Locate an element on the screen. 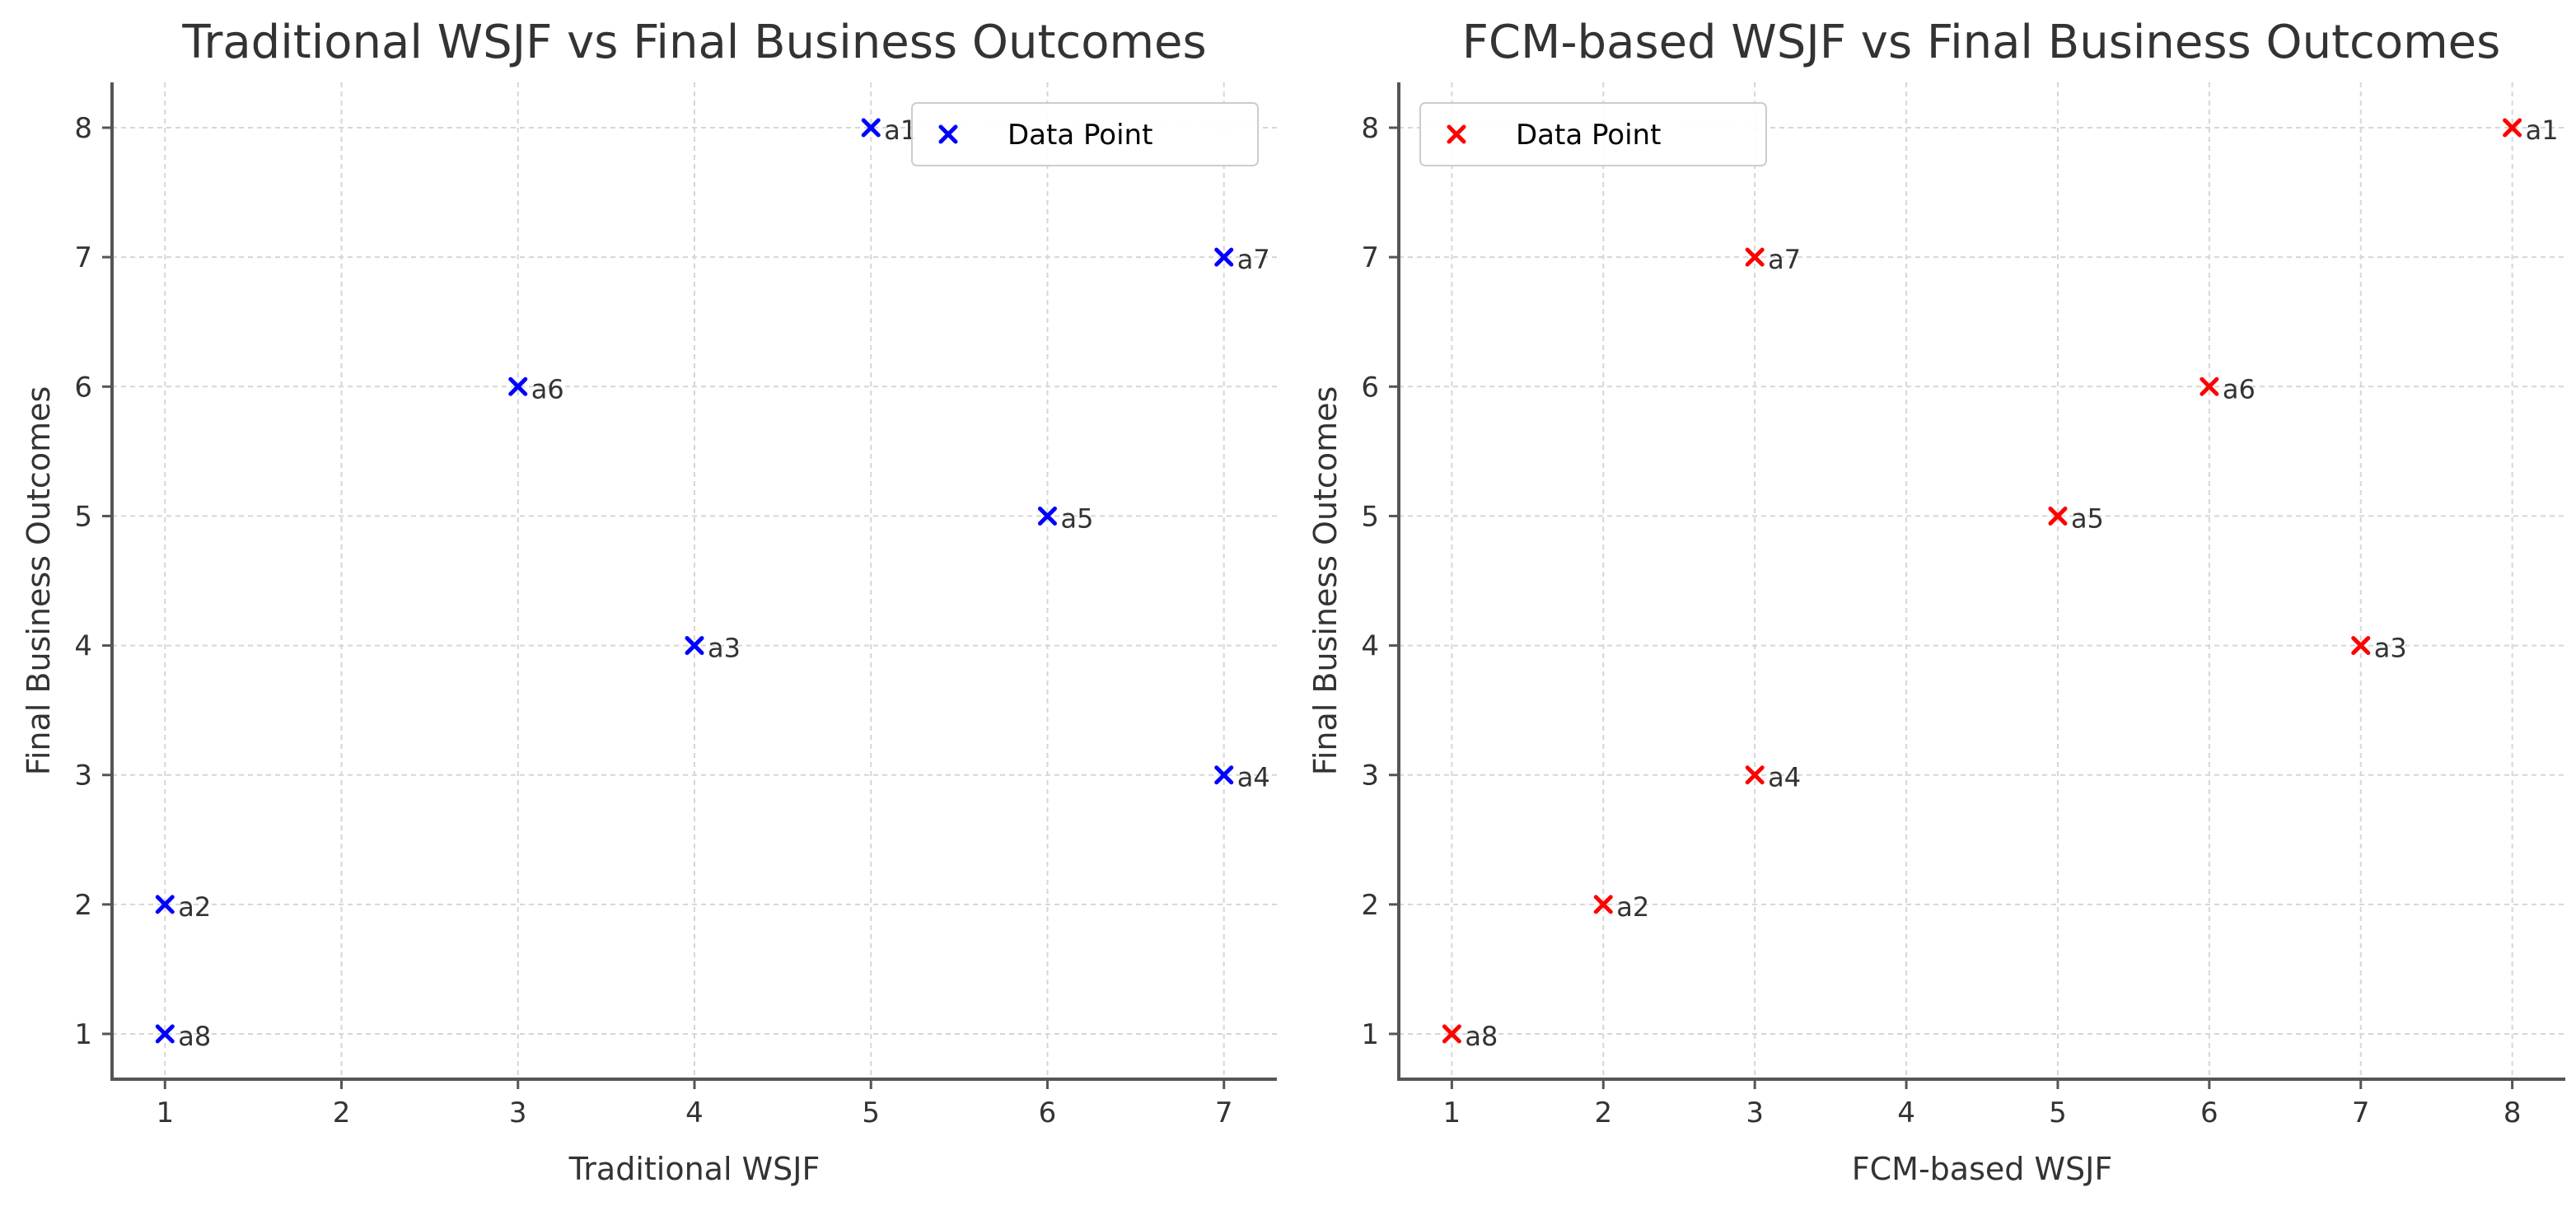 This screenshot has width=2576, height=1211. x-axis-label: Traditional WSJF is located at coordinates (694, 1169).